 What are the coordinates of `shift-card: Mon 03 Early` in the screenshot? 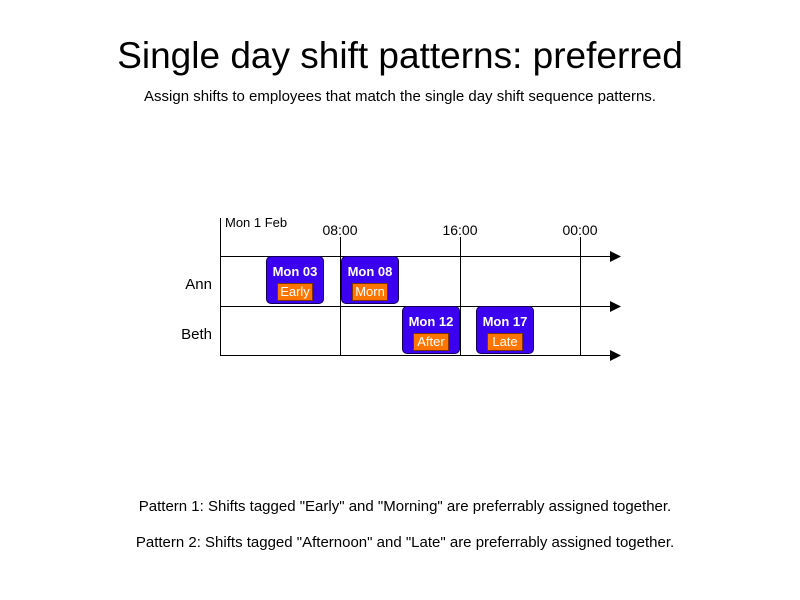 It's located at (295, 280).